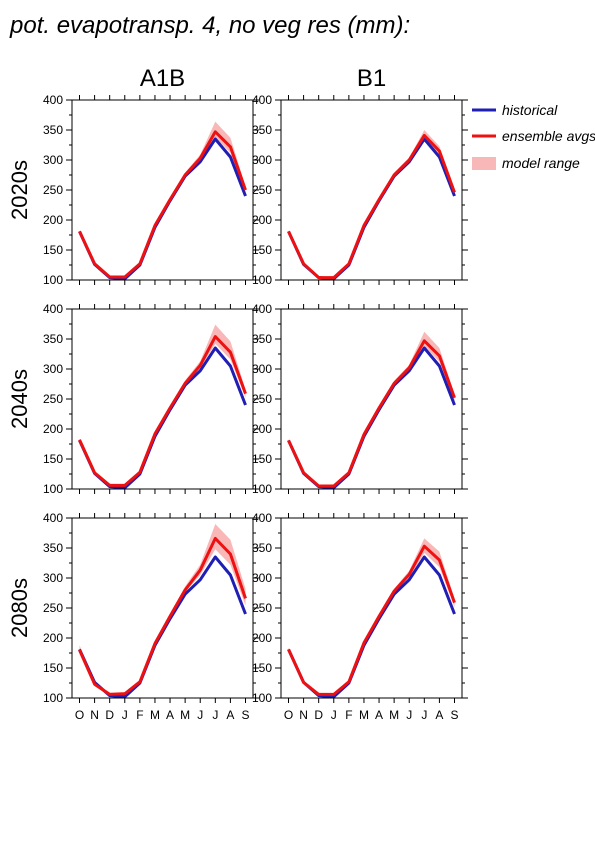  Describe the element at coordinates (530, 110) in the screenshot. I see `legend-historical-label: historical` at that location.